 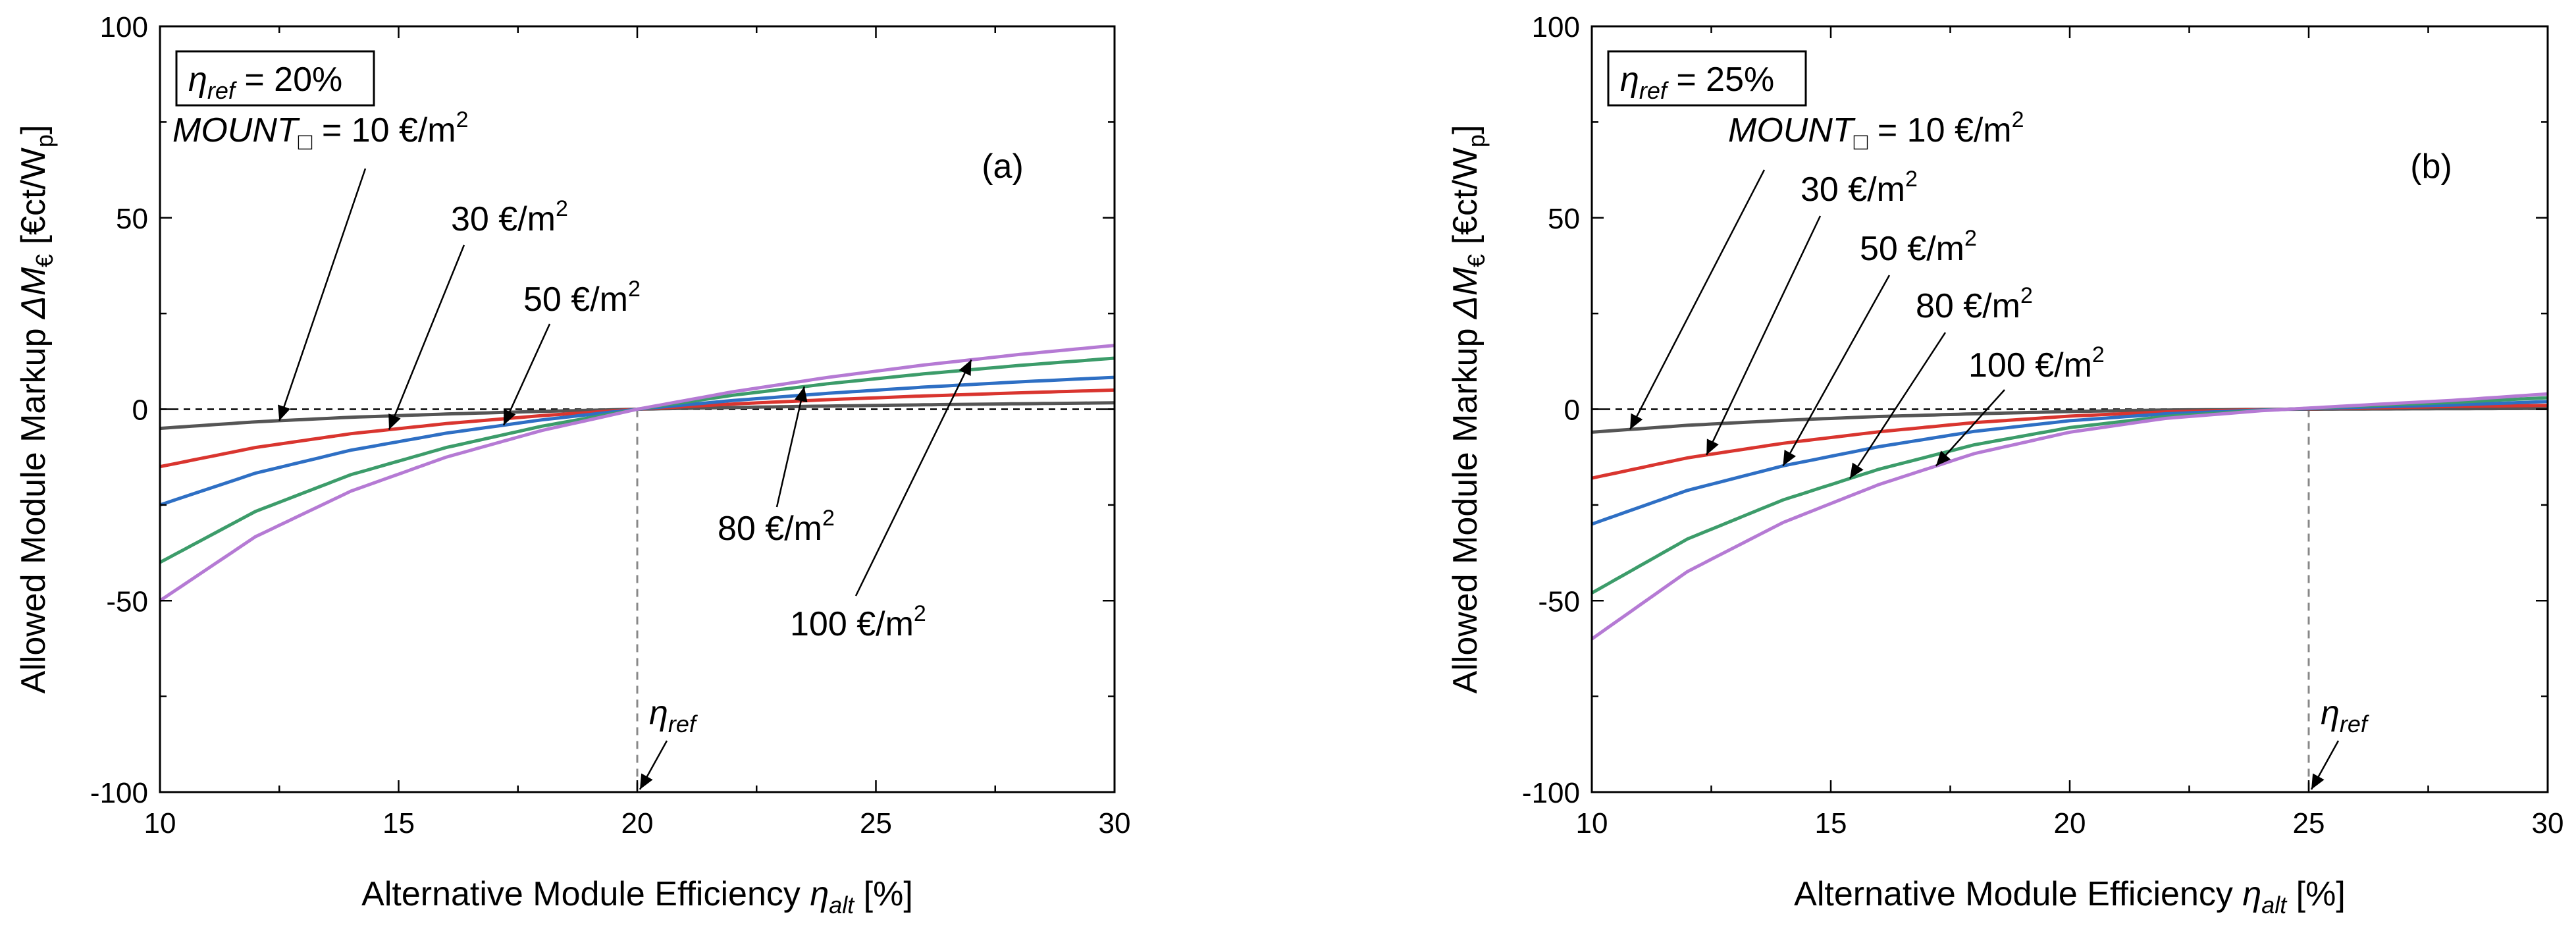 I want to click on panel-tag: (a), so click(x=1003, y=166).